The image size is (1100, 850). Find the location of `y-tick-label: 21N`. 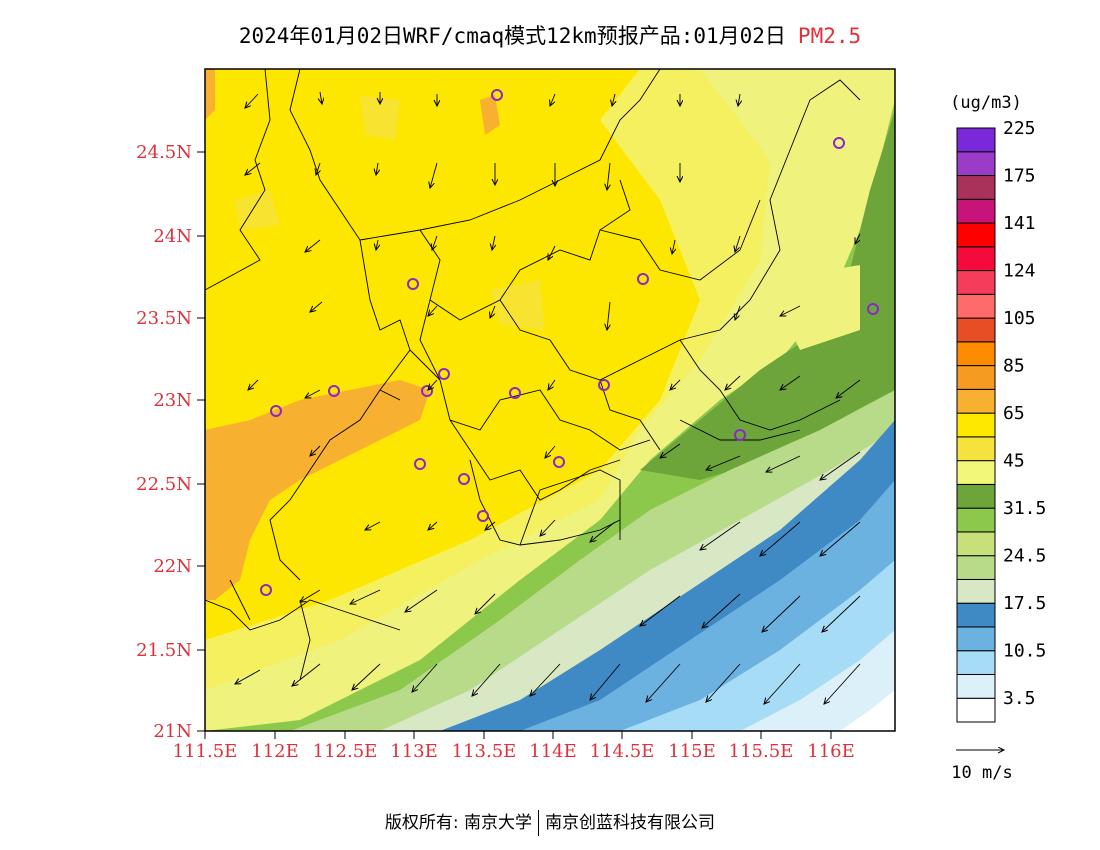

y-tick-label: 21N is located at coordinates (172, 731).